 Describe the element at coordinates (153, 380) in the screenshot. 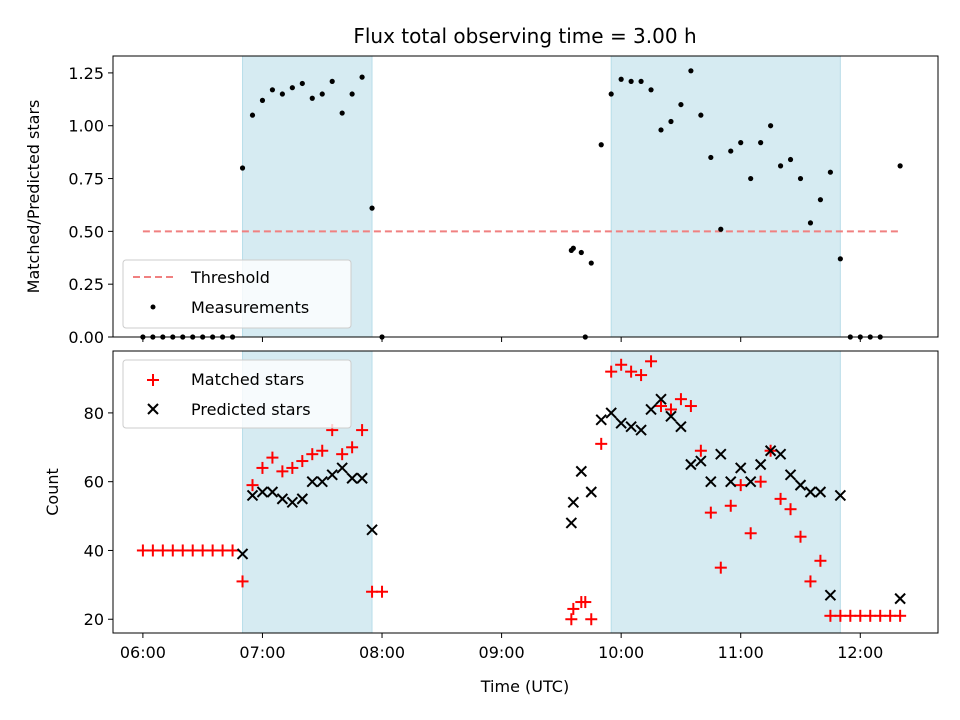

I see `matched-legend-swatch` at that location.